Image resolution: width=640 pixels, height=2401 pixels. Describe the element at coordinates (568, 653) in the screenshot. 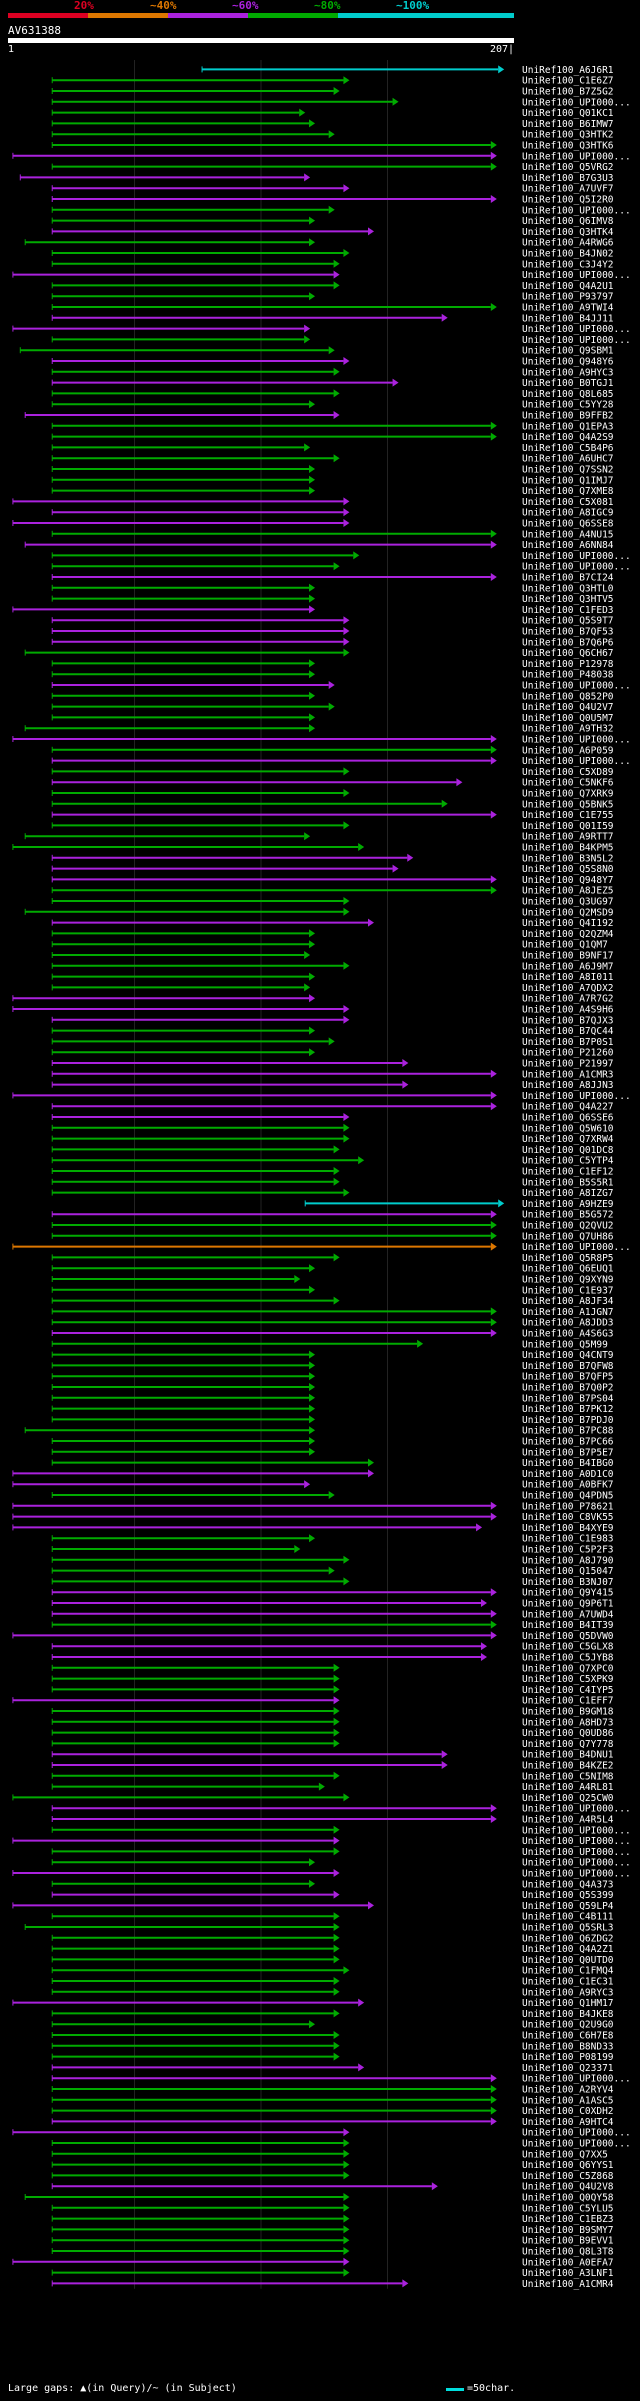

I see `hit-label: UniRef100_Q6CH67` at that location.